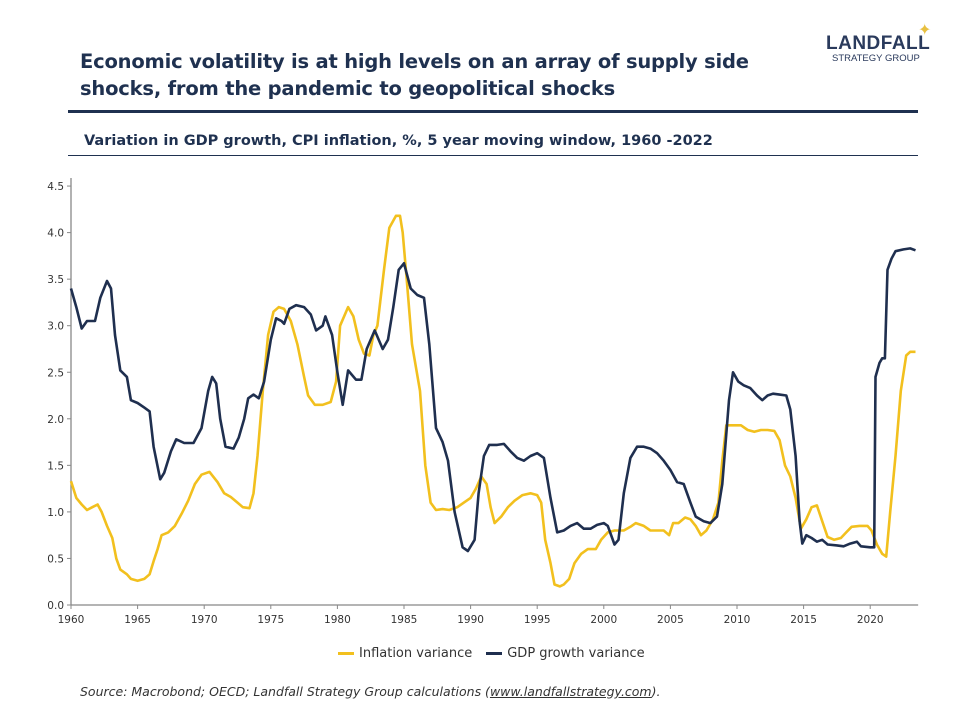  I want to click on logo-sub-text: STRATEGY GROUP, so click(876, 58).